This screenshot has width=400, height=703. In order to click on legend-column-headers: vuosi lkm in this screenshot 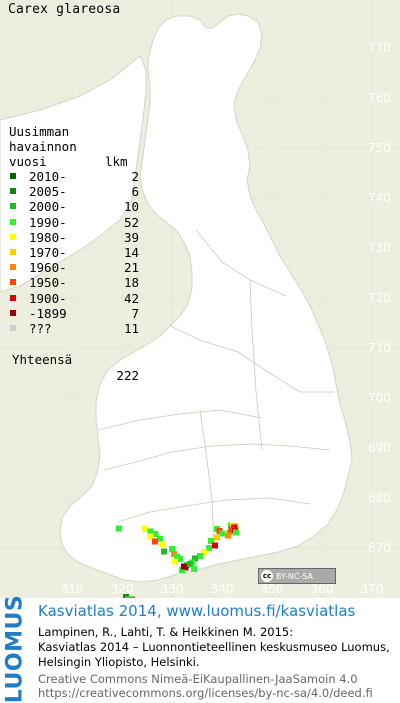, I will do `click(68, 161)`.